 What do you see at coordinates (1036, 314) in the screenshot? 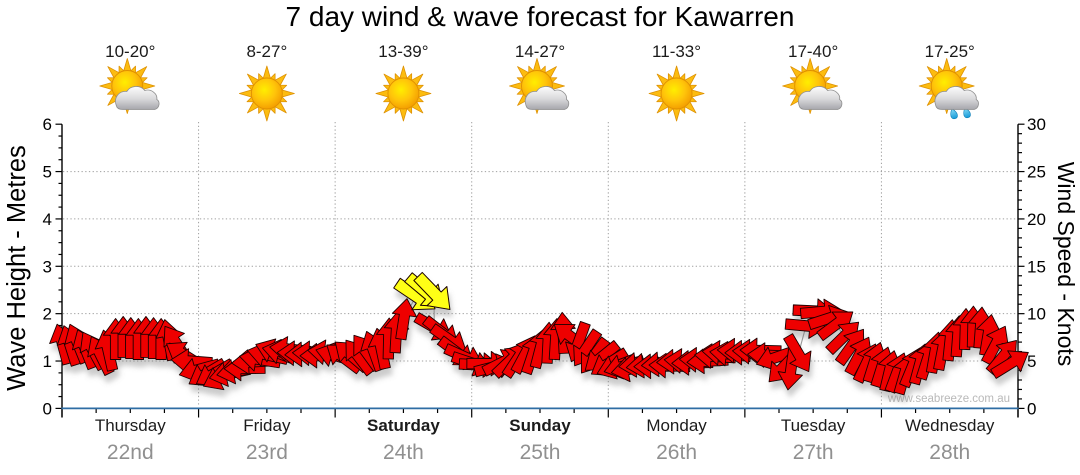
I see `svg-text: 10` at bounding box center [1036, 314].